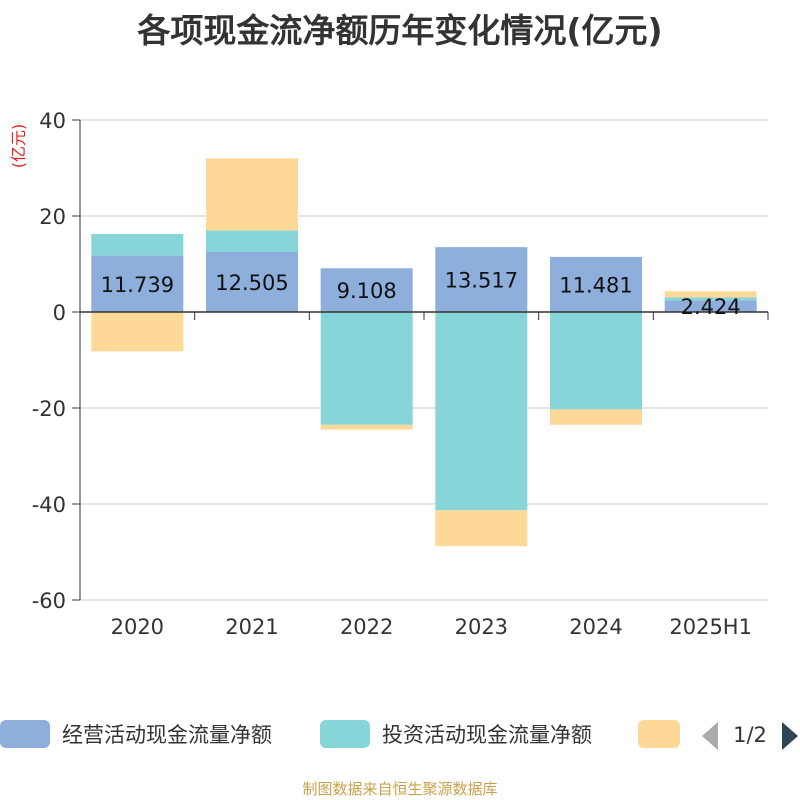 The width and height of the screenshot is (800, 800). I want to click on data-label: 9.108, so click(367, 291).